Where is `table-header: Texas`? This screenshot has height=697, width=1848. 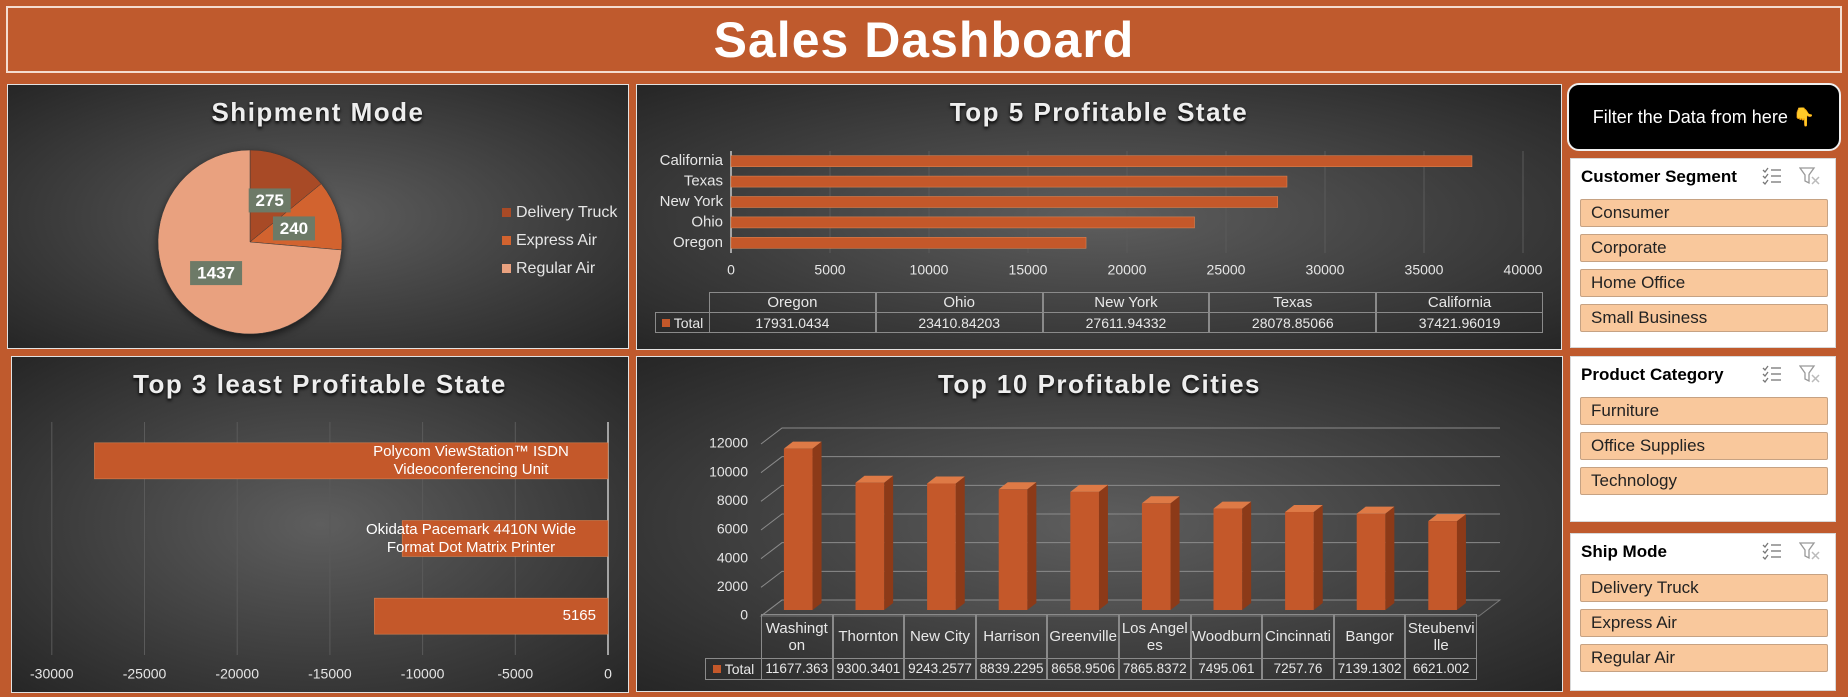 table-header: Texas is located at coordinates (1293, 302).